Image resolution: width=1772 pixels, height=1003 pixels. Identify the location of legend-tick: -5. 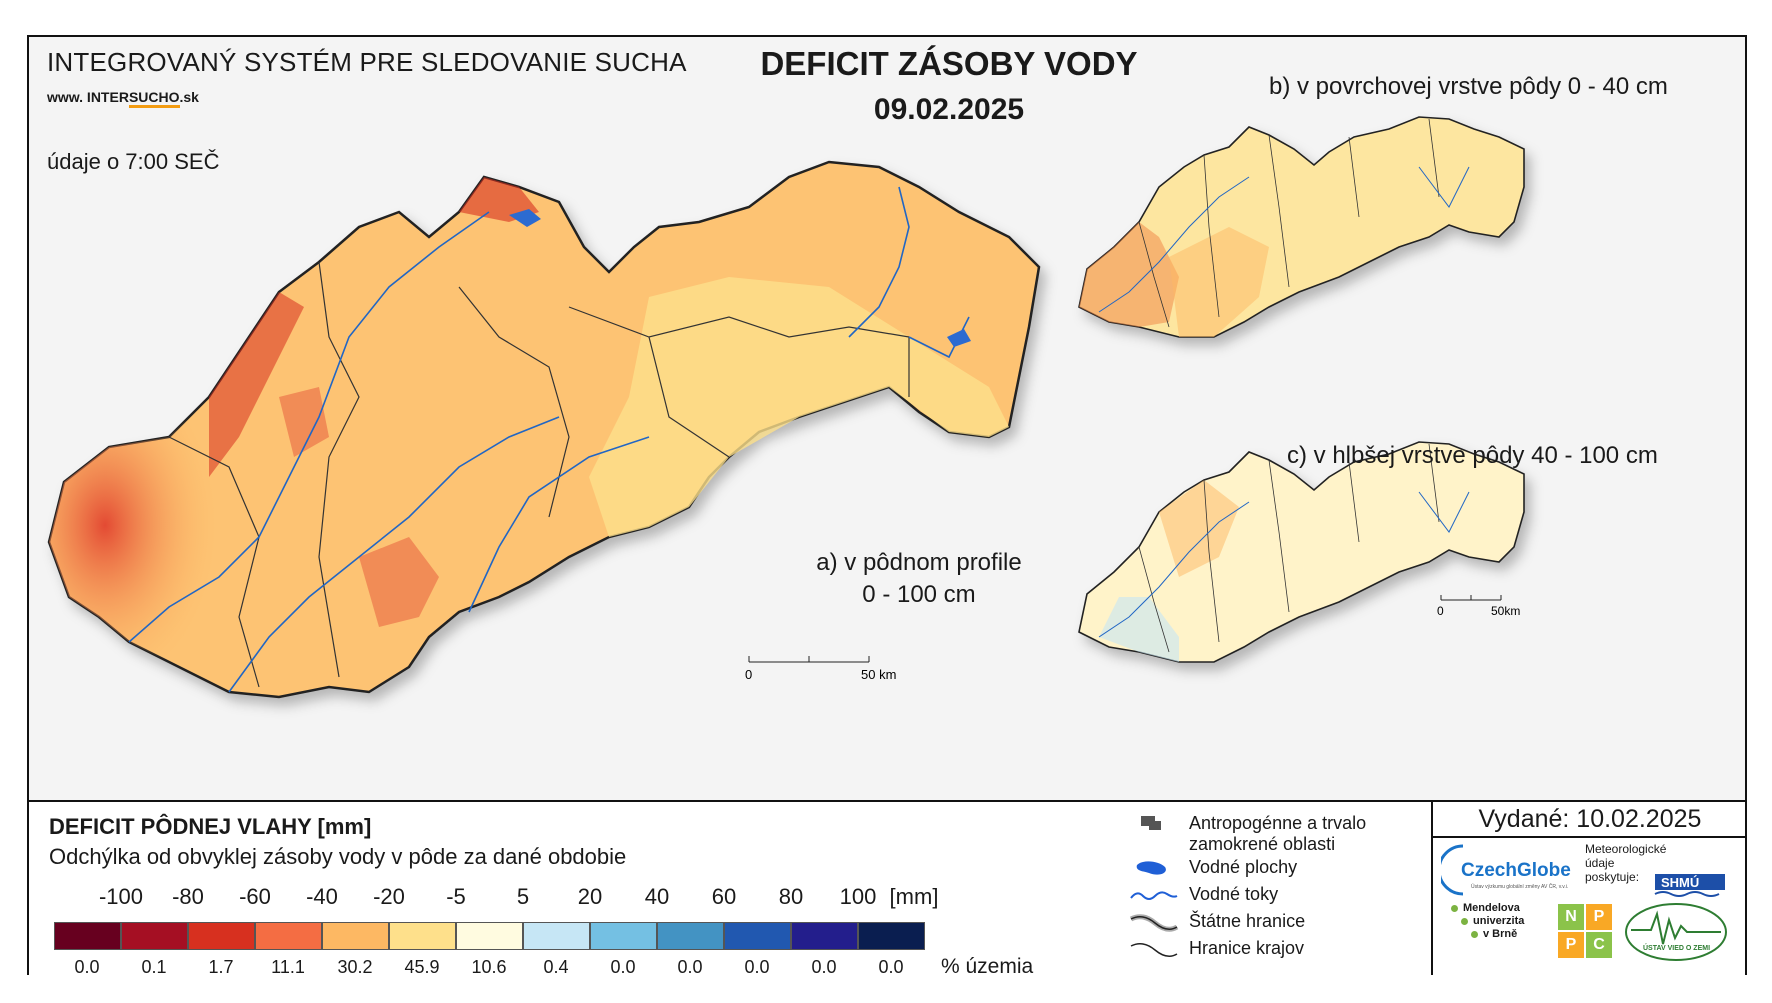
(456, 896).